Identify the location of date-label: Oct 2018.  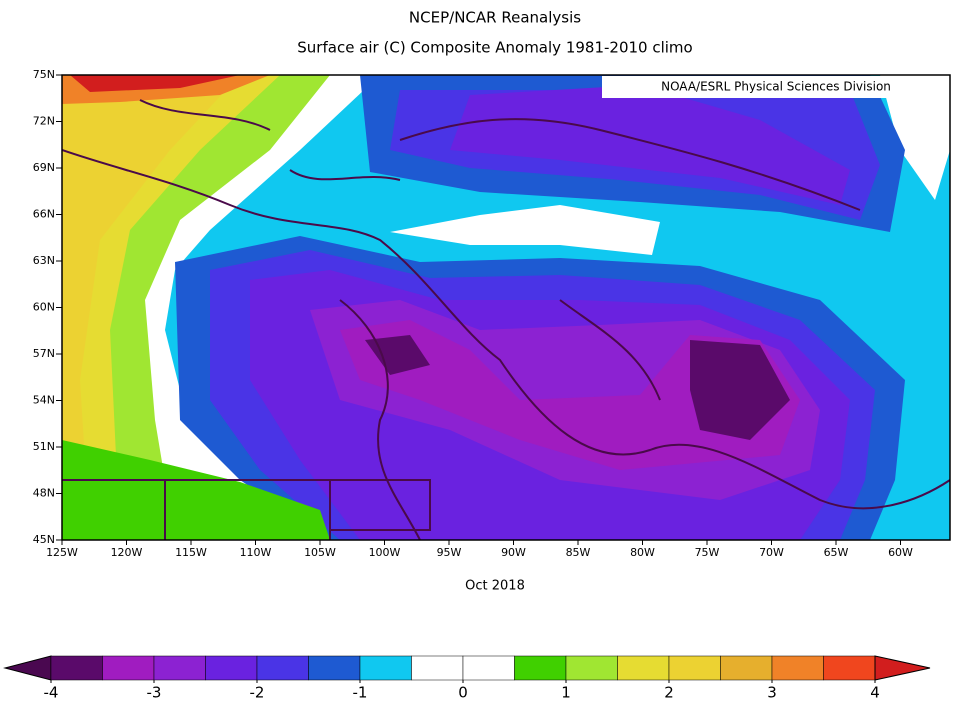
(495, 586).